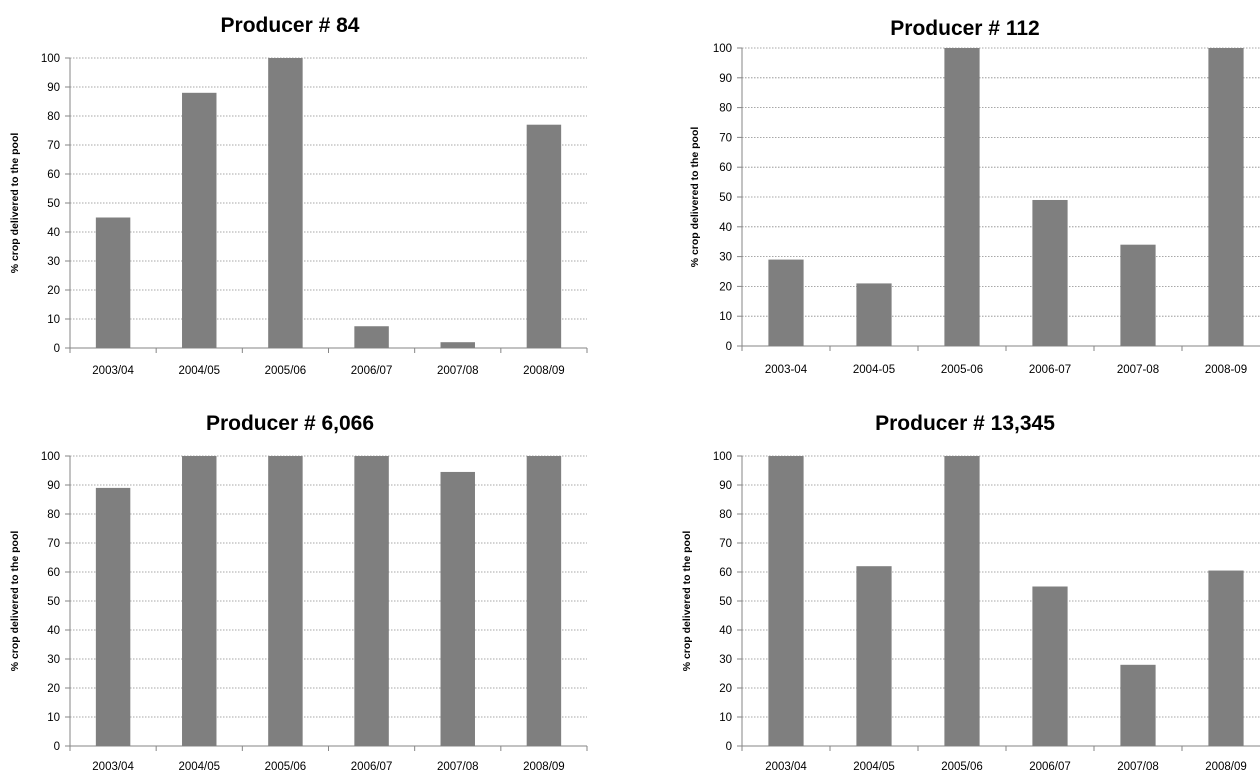  I want to click on x-tick-label: 2003-04, so click(786, 370).